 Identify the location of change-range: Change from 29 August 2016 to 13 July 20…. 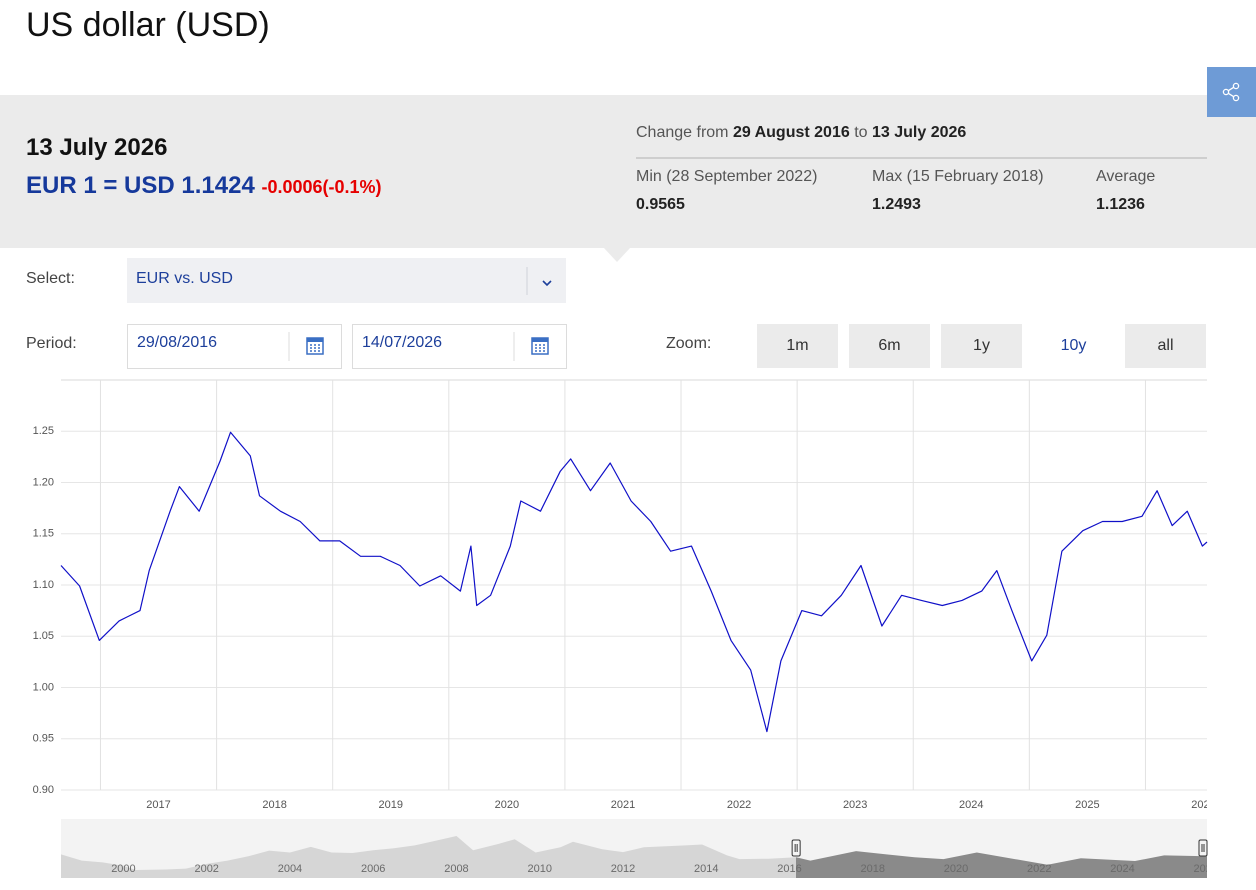
(801, 133).